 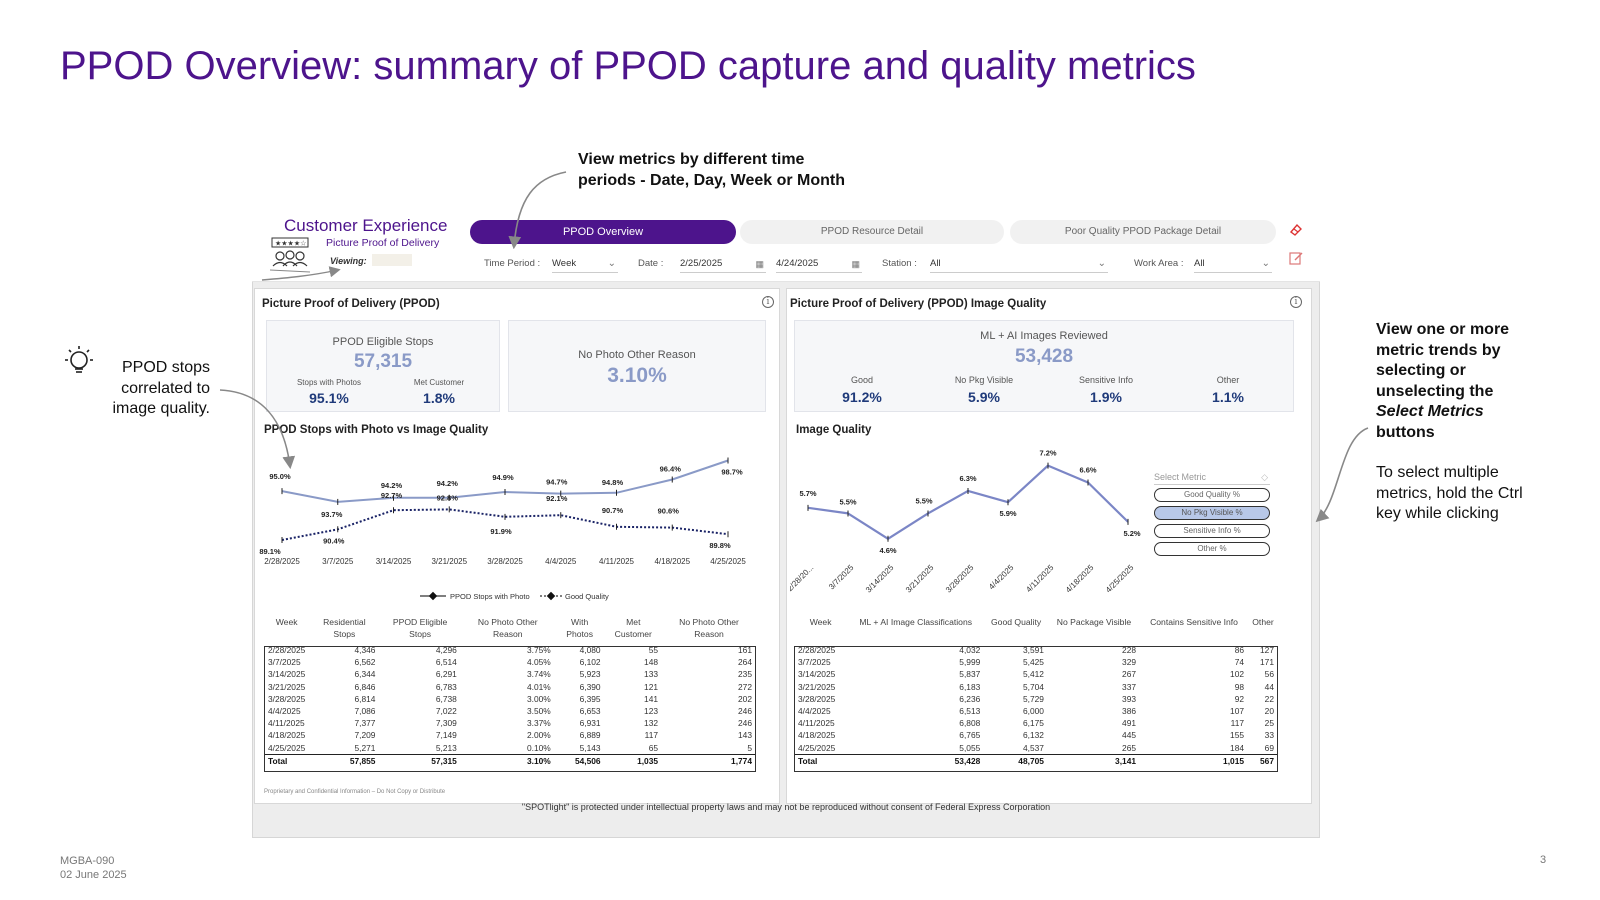 What do you see at coordinates (899, 263) in the screenshot?
I see `station-label: Station :` at bounding box center [899, 263].